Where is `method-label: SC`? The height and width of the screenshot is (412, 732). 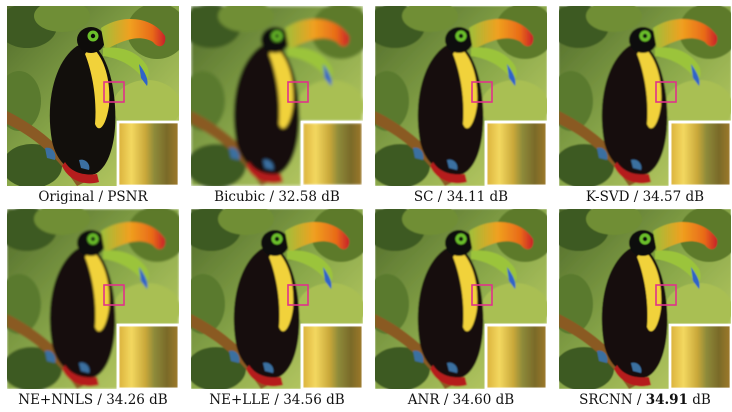
method-label: SC is located at coordinates (423, 197).